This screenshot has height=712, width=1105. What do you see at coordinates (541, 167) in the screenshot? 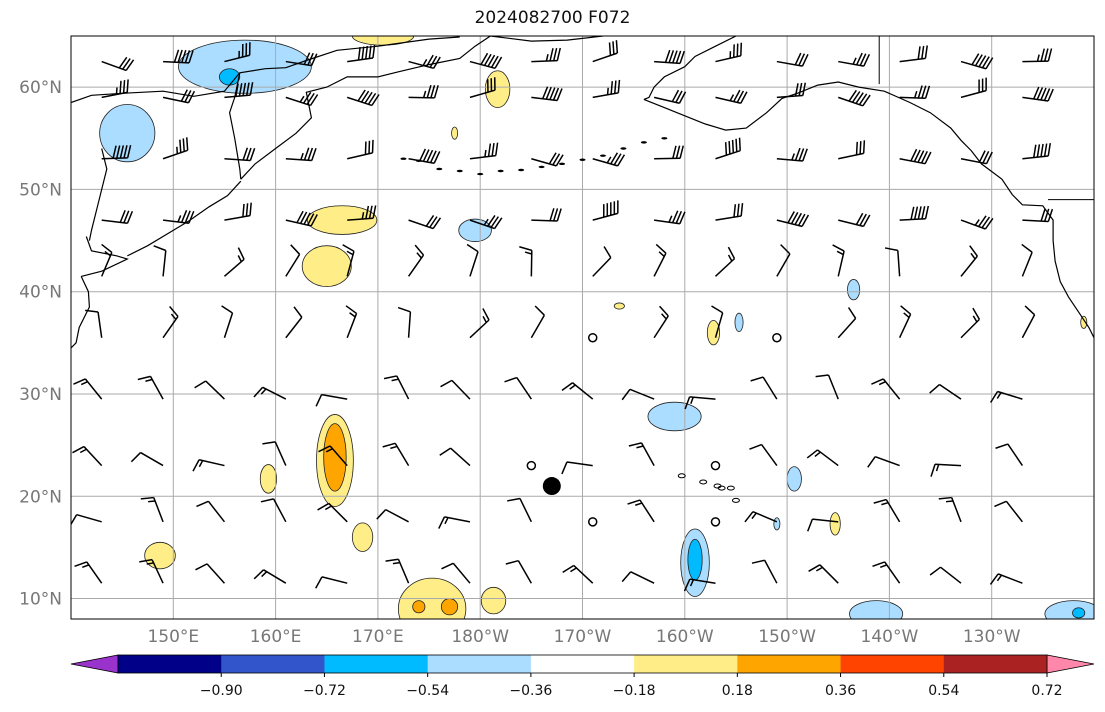
I see `island` at bounding box center [541, 167].